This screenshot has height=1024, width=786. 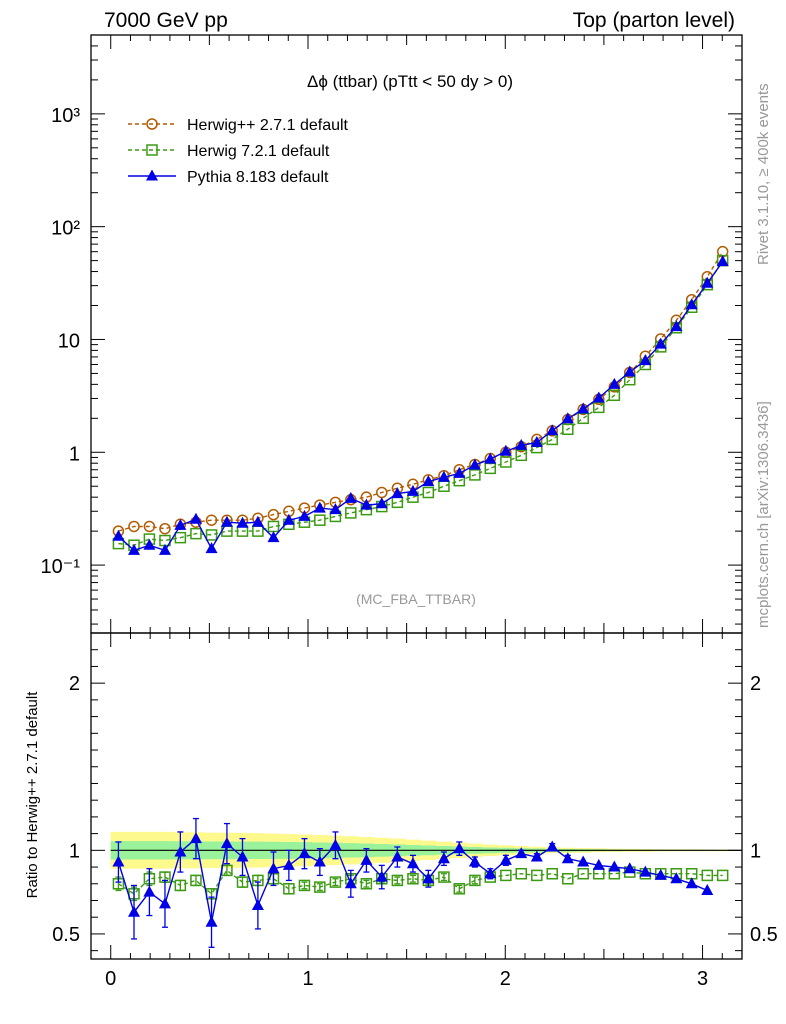 I want to click on main-plot-title: Δϕ (ttbar) (pTtt < 50 dy > 0), so click(x=410, y=81).